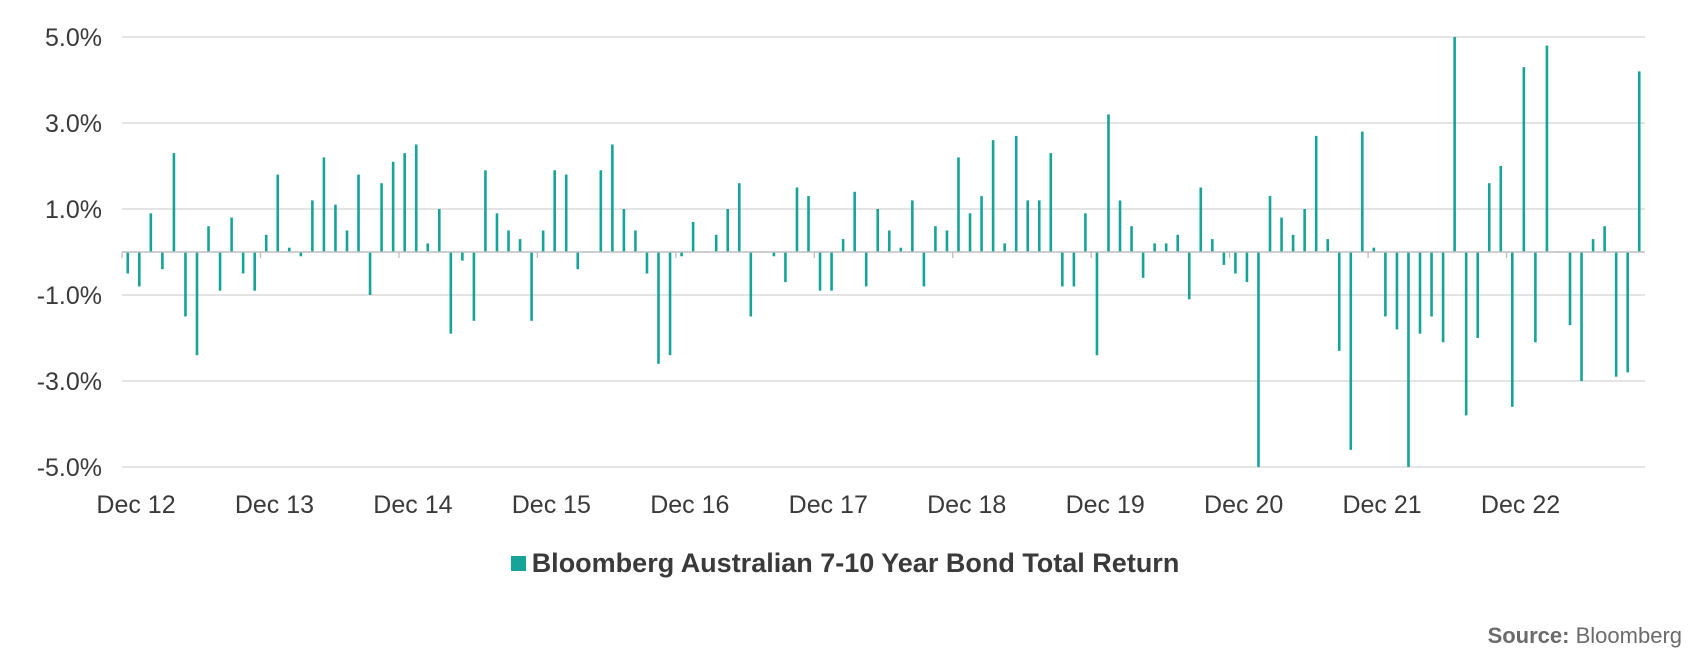  Describe the element at coordinates (69, 468) in the screenshot. I see `y-tick-label: -5.0%` at that location.